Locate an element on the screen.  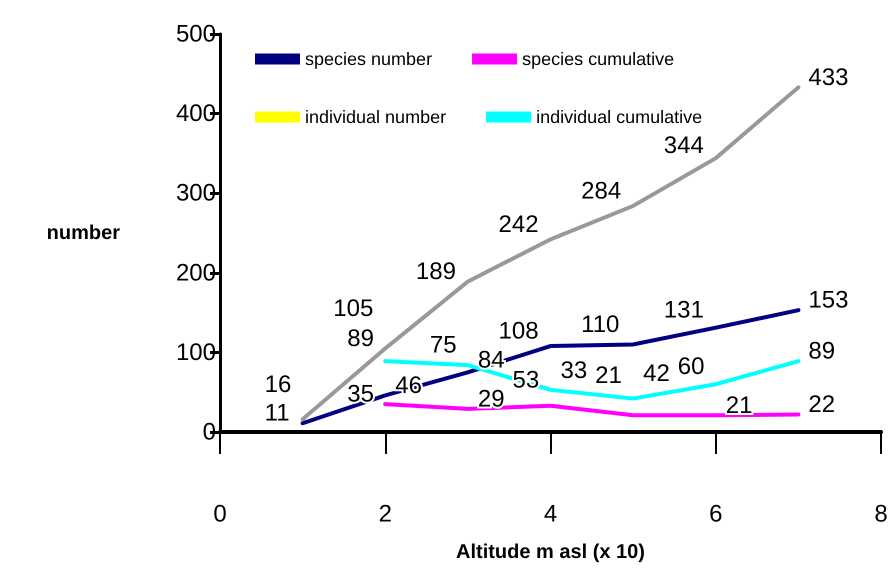
y-tick-label: 100 is located at coordinates (196, 352).